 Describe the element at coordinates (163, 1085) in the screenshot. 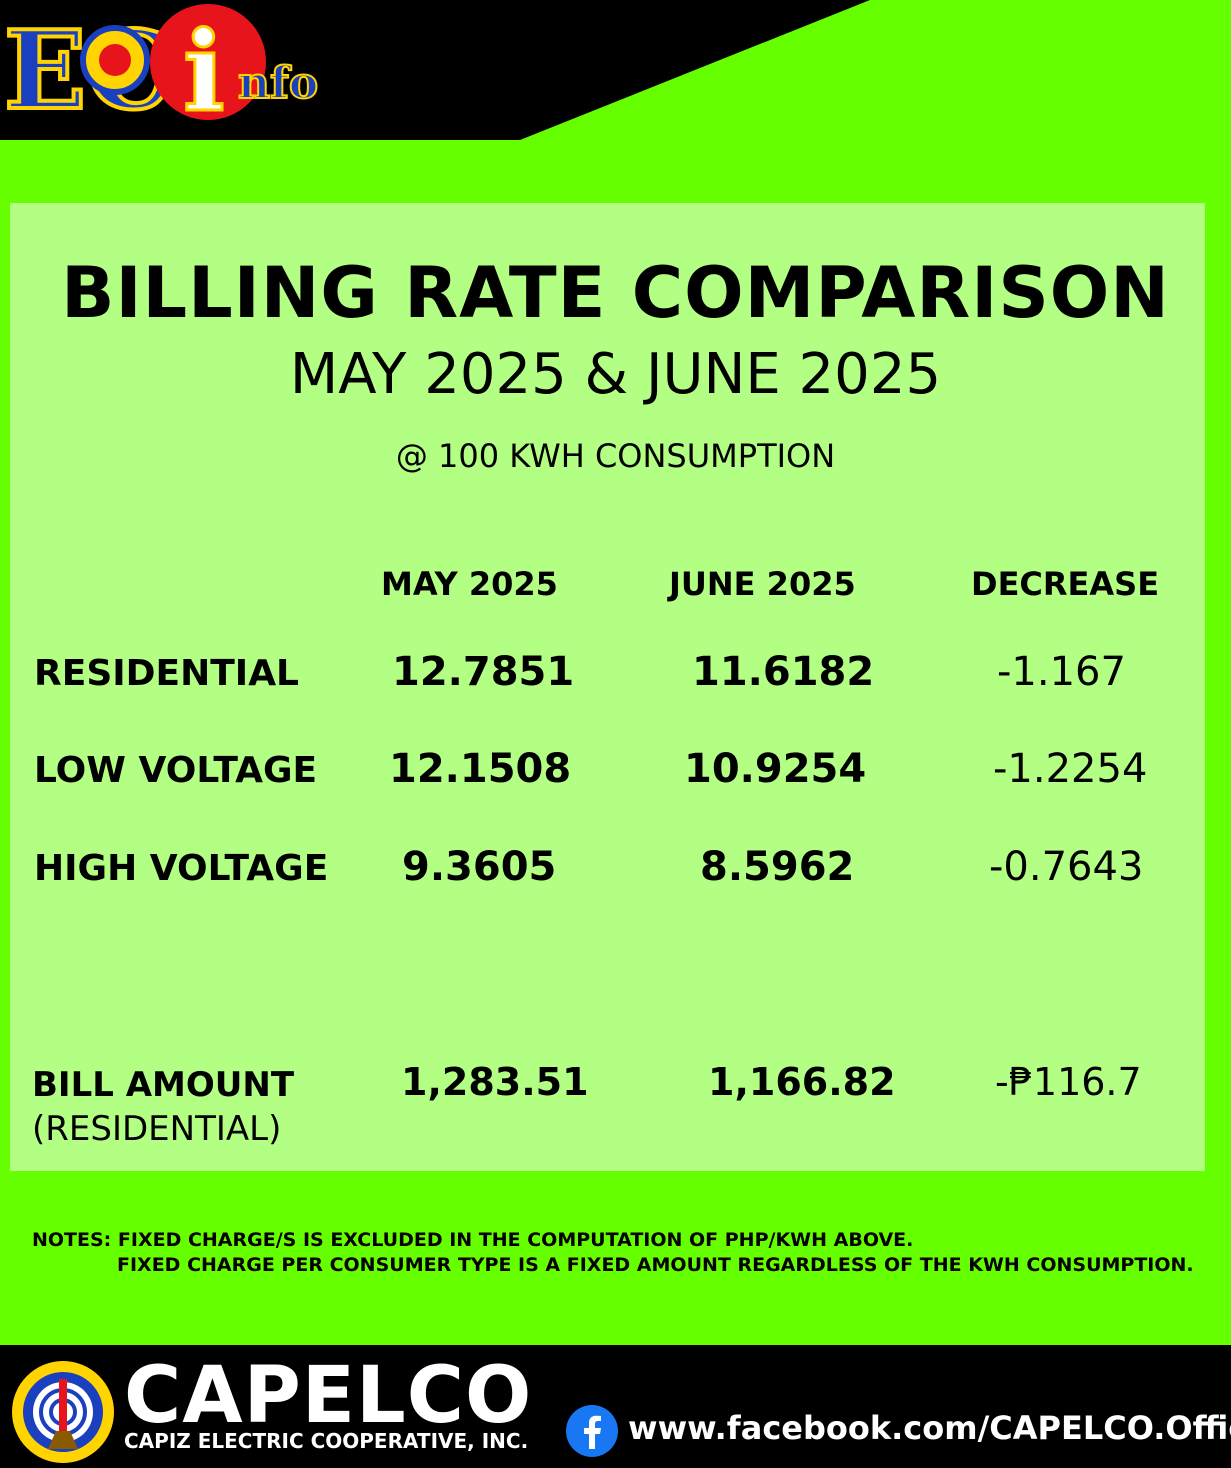

I see `bill-amount-label-line1: BILL AMOUNT` at that location.